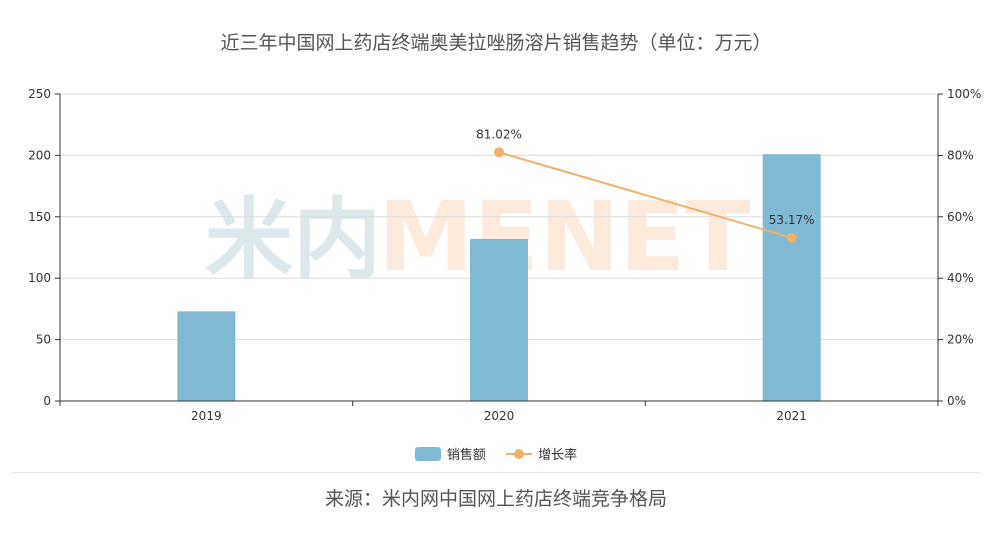 The width and height of the screenshot is (992, 536). I want to click on legend-label-bar: 销售额, so click(466, 455).